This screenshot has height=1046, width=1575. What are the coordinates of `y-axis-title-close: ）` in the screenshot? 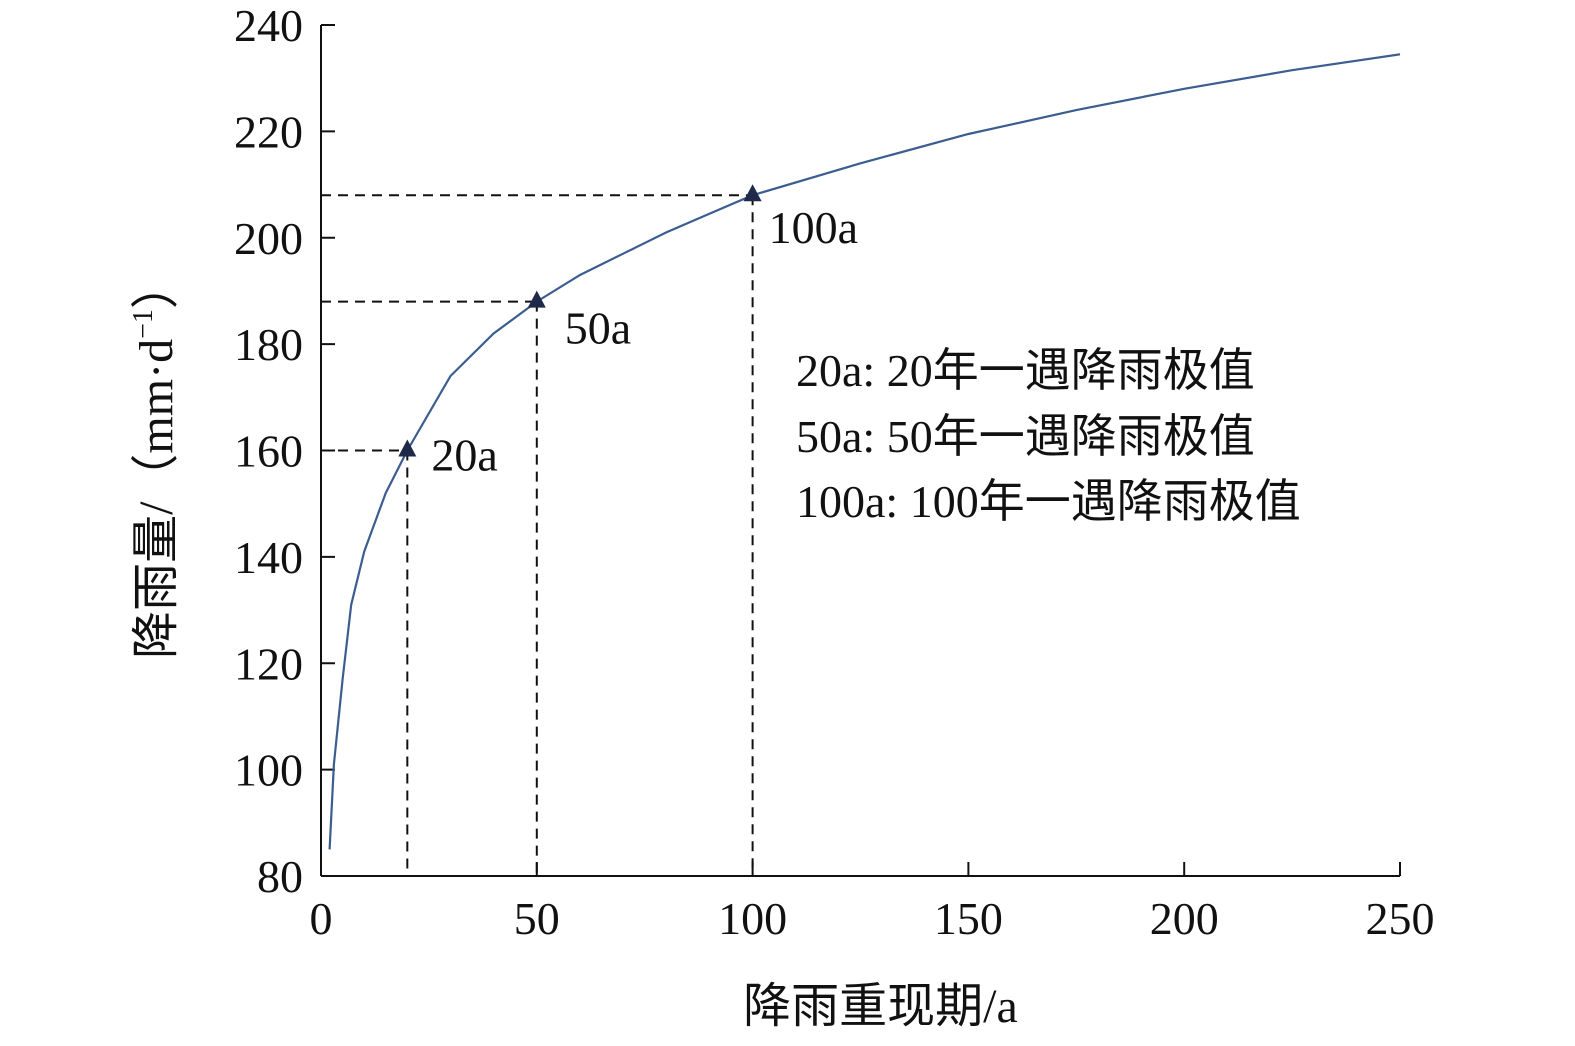 It's located at (156, 285).